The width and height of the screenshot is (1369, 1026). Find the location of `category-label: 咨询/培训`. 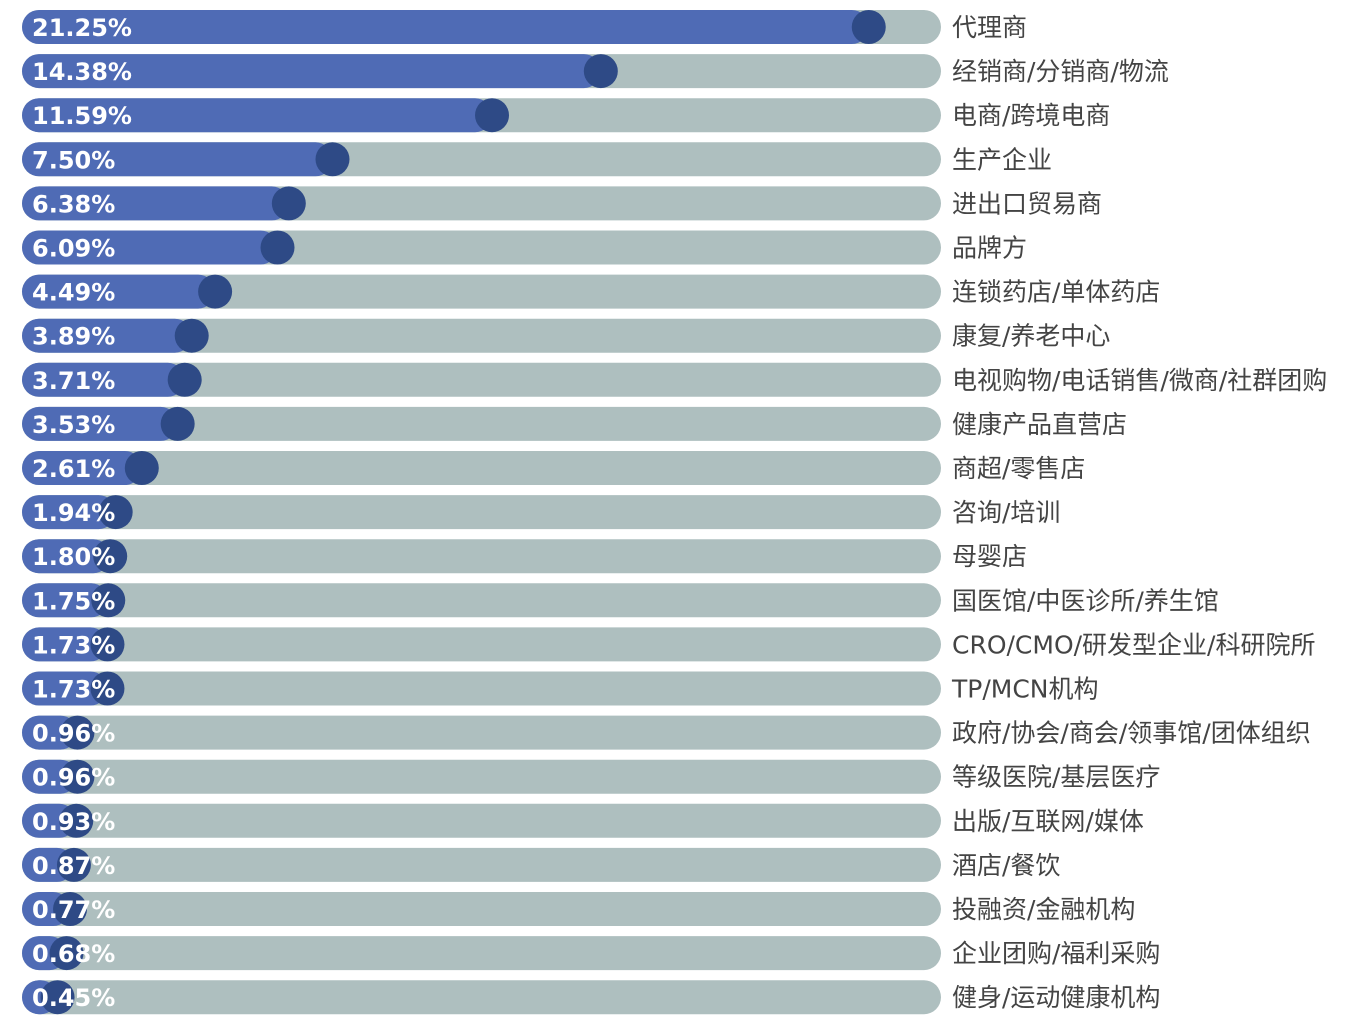

category-label: 咨询/培训 is located at coordinates (1006, 512).